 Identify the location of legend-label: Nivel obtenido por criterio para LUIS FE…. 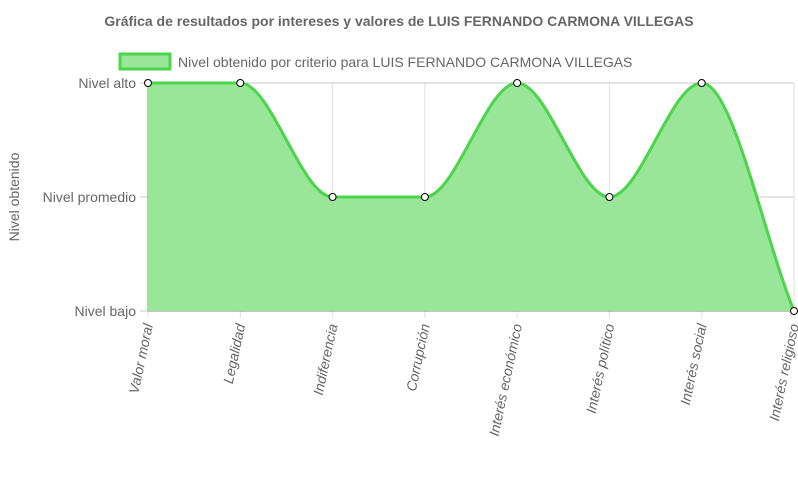
(405, 62).